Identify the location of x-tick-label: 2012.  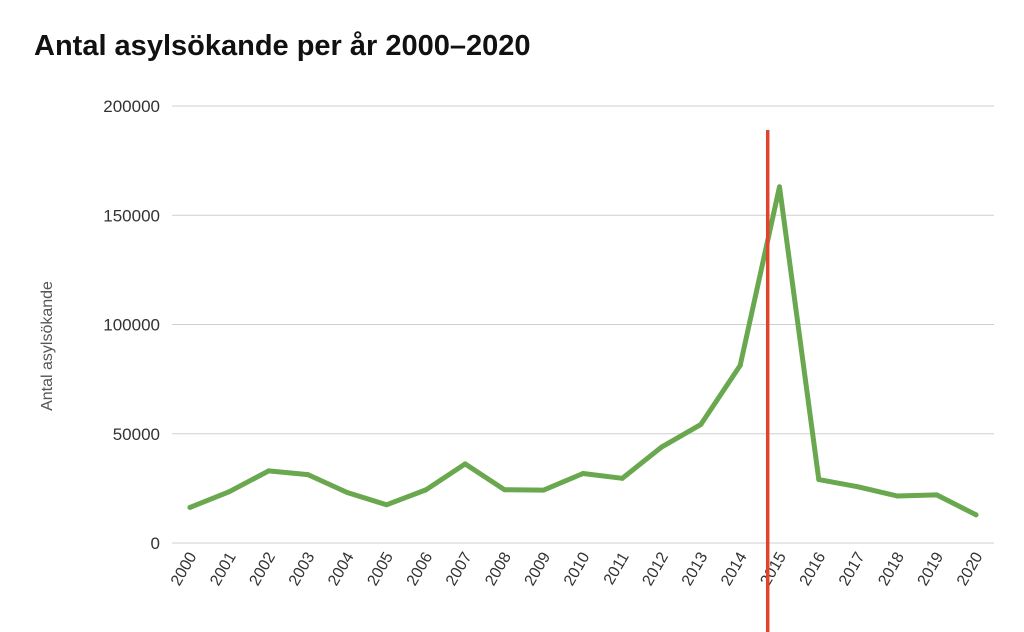
(656, 568).